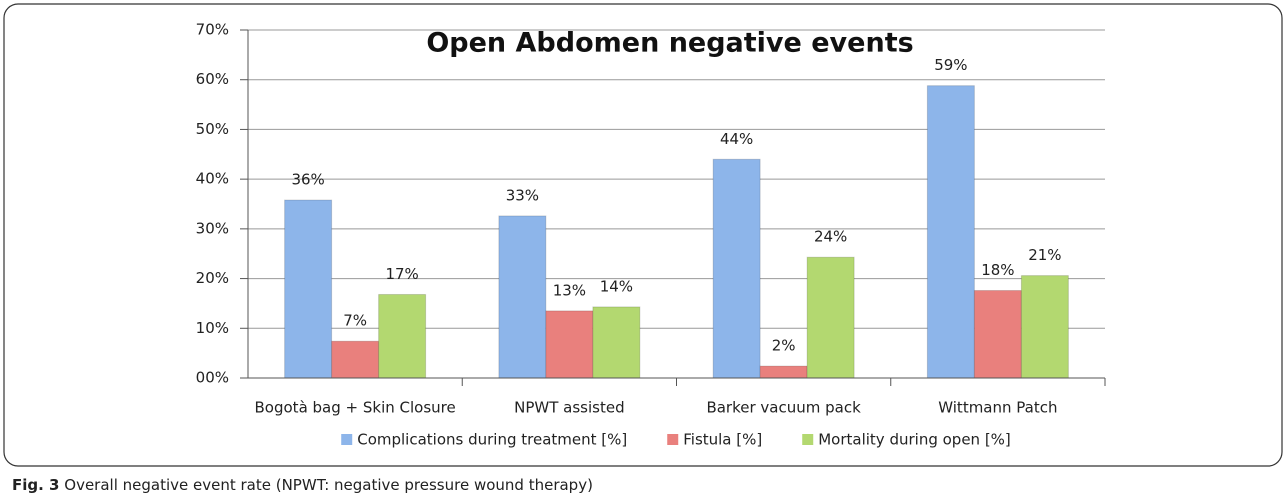 The width and height of the screenshot is (1287, 502). Describe the element at coordinates (212, 30) in the screenshot. I see `y-tick-label: 70%` at that location.